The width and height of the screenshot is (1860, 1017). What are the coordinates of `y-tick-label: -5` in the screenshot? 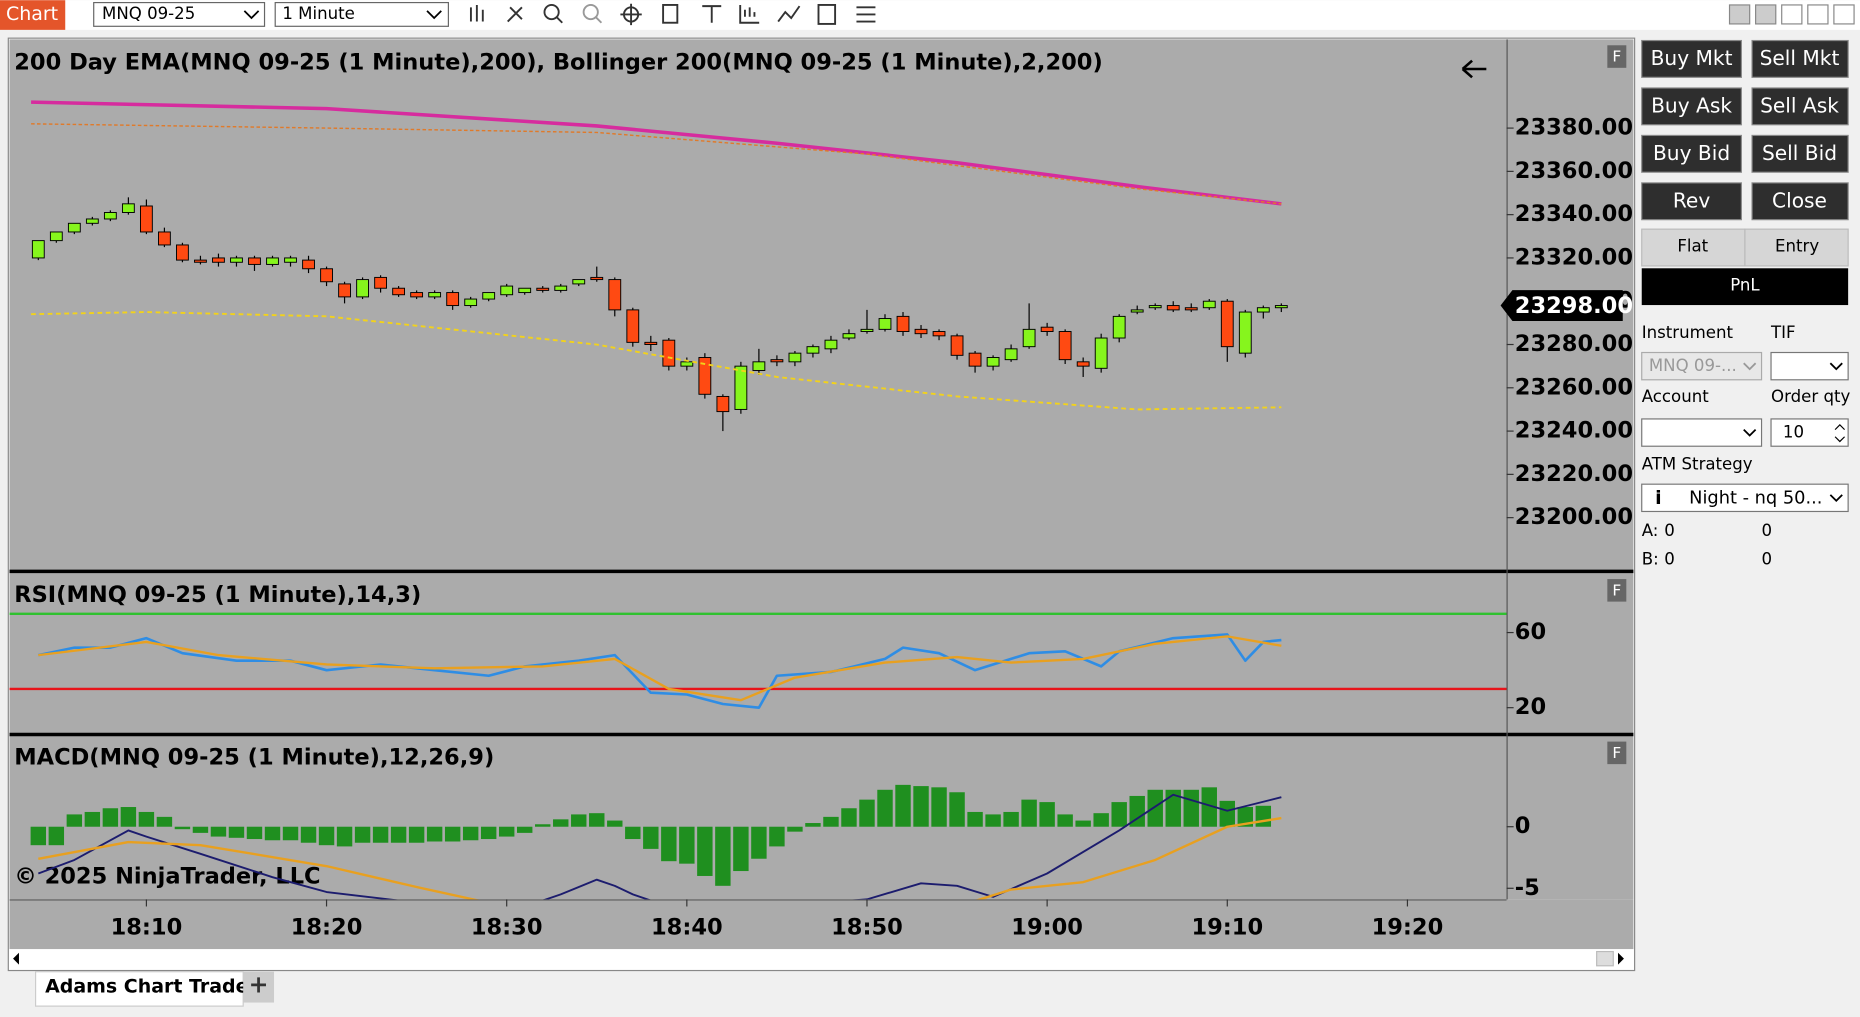 It's located at (1527, 888).